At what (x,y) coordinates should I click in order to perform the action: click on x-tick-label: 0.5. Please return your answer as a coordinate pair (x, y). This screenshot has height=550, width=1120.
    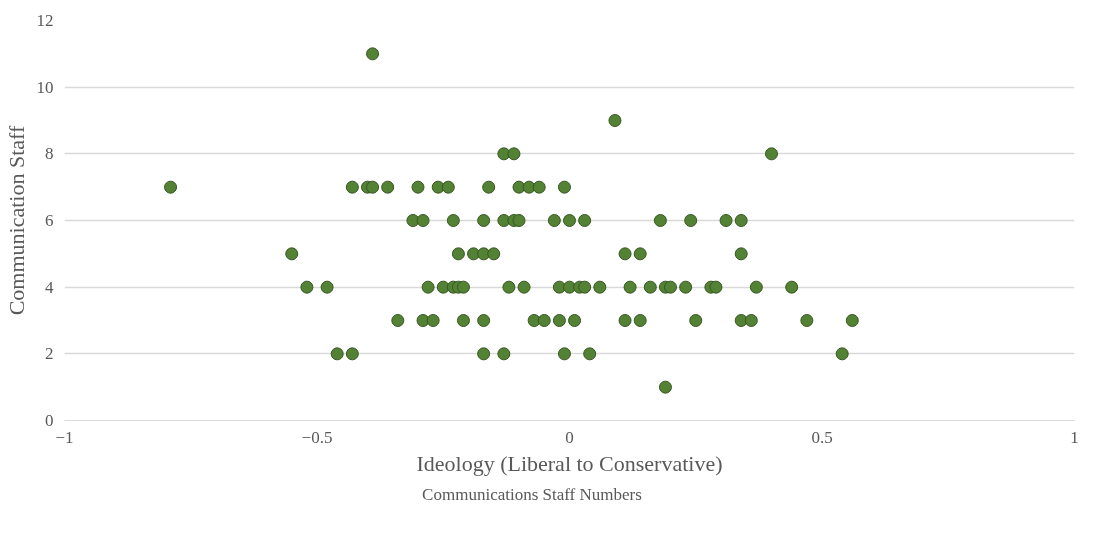
    Looking at the image, I should click on (822, 437).